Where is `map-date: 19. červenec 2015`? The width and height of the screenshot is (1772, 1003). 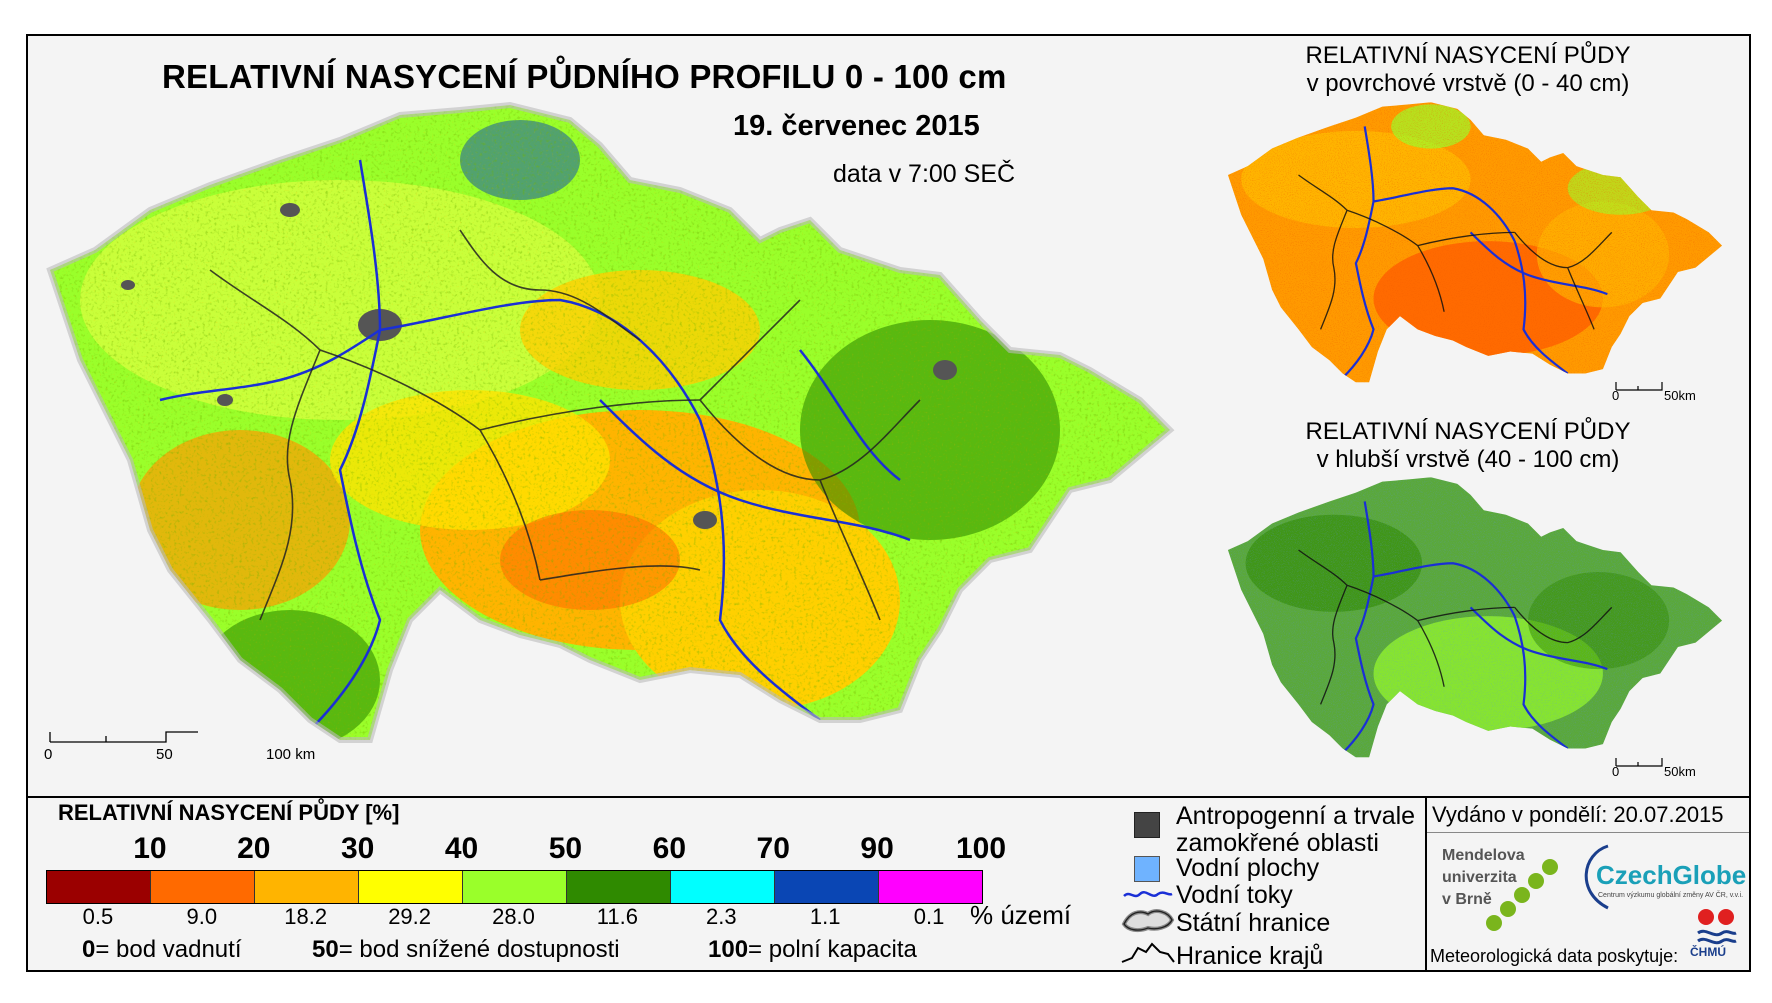
map-date: 19. červenec 2015 is located at coordinates (856, 126).